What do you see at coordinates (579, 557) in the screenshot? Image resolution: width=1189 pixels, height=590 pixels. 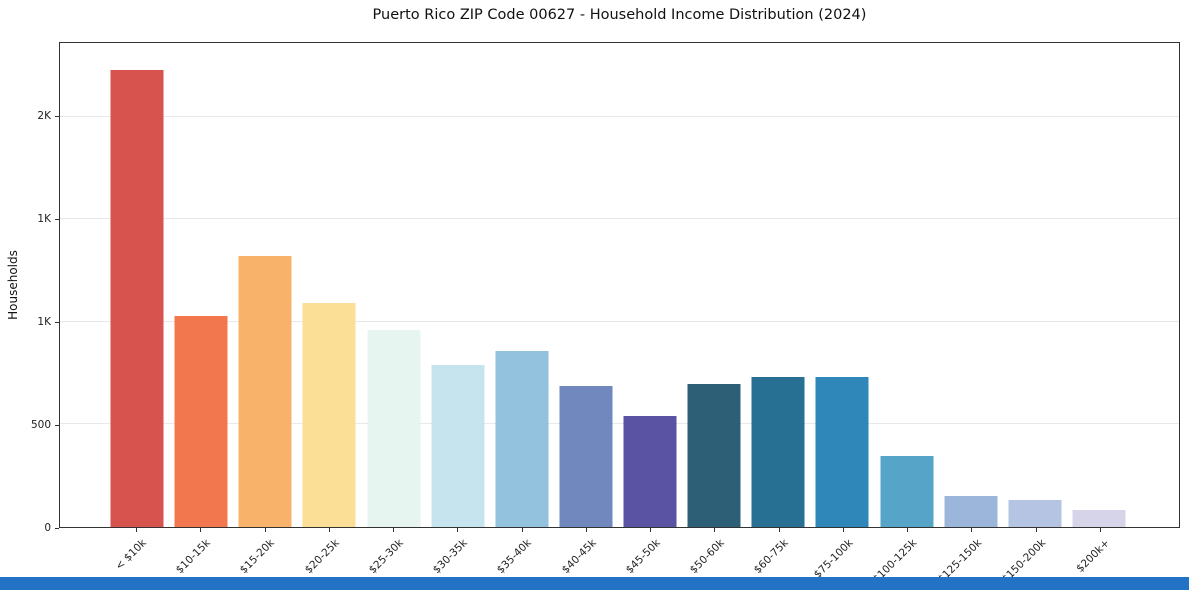 I see `x-tick-label: $40-45k` at bounding box center [579, 557].